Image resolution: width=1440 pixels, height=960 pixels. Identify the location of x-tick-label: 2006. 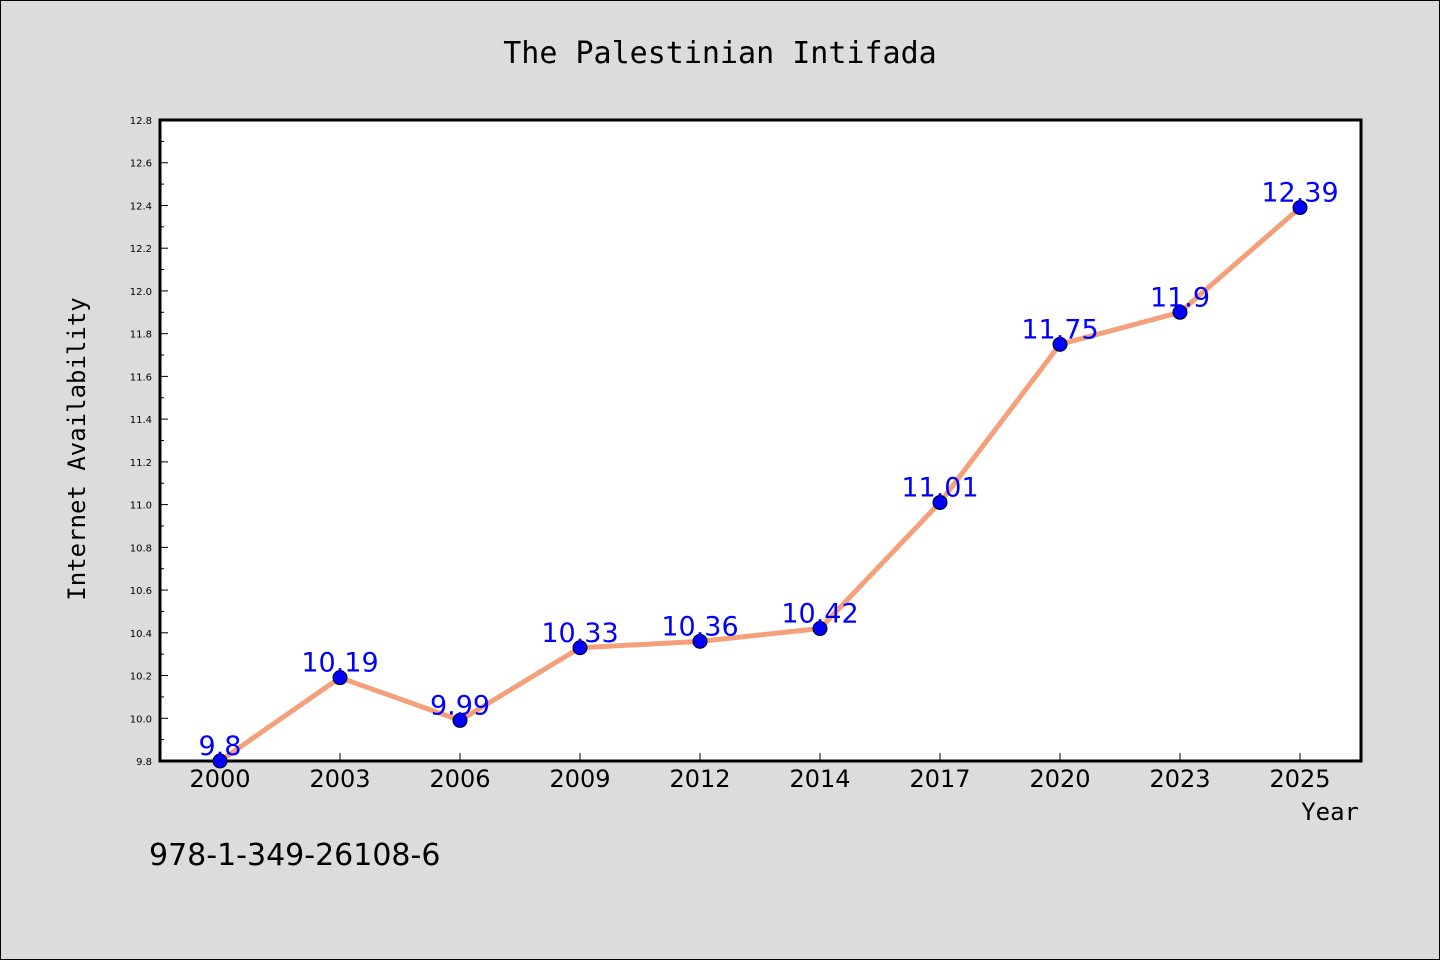
(459, 779).